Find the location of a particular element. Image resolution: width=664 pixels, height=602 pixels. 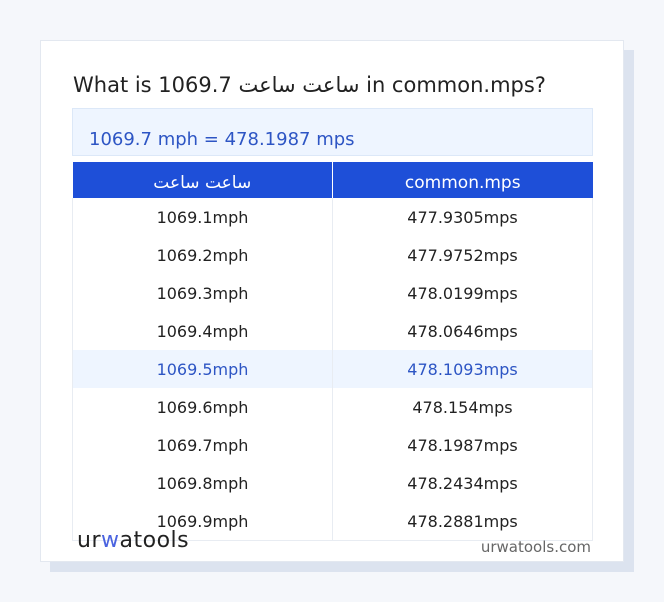

table-cell: 478.154mps is located at coordinates (462, 407).